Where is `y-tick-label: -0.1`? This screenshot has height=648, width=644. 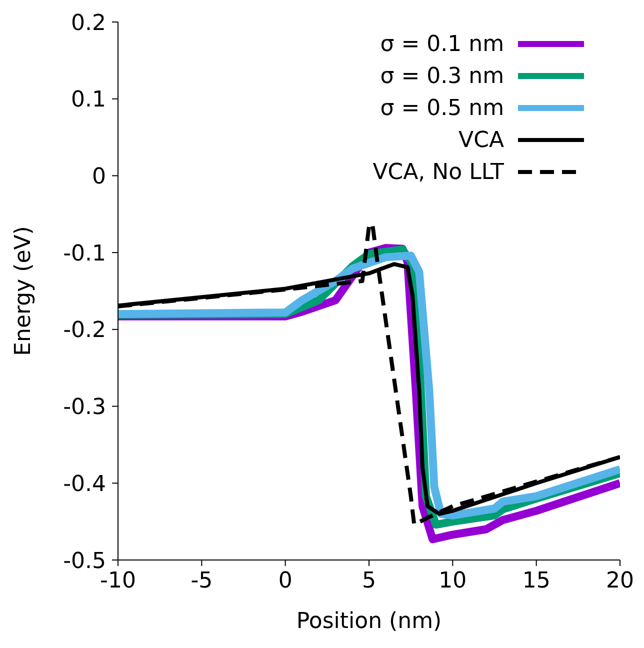 y-tick-label: -0.1 is located at coordinates (84, 253).